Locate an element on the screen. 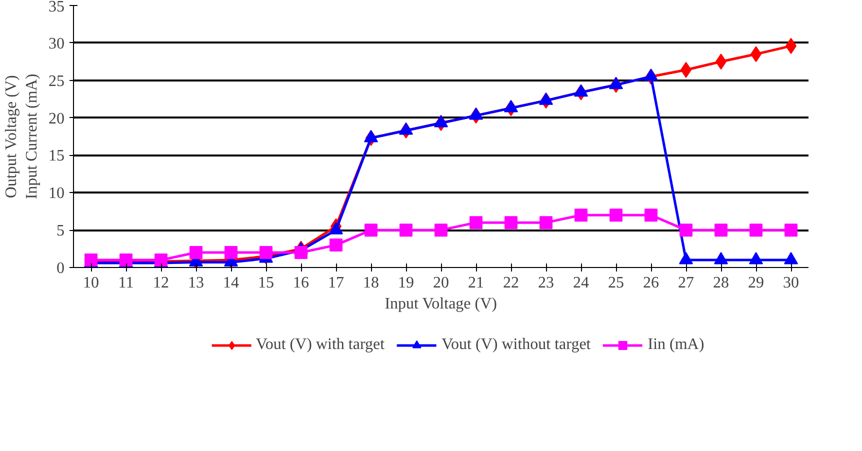  y-tick-label: 0 is located at coordinates (60, 268).